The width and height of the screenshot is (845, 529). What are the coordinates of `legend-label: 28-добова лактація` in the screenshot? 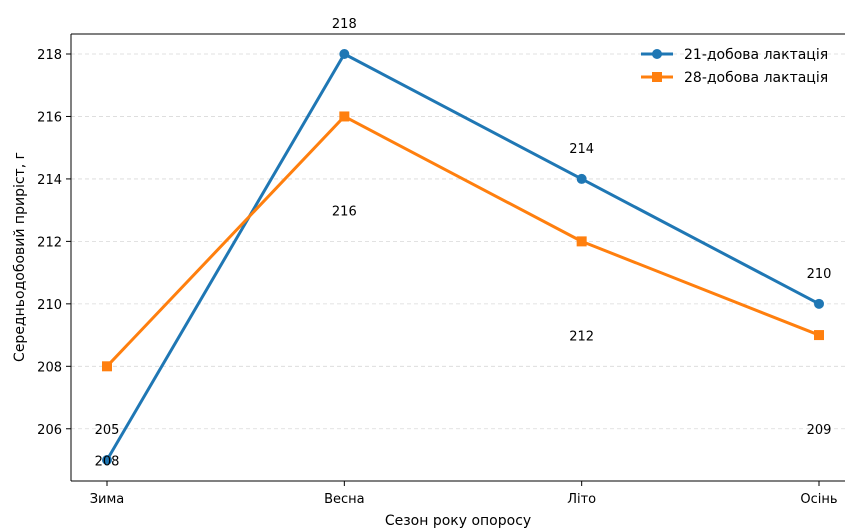 It's located at (756, 78).